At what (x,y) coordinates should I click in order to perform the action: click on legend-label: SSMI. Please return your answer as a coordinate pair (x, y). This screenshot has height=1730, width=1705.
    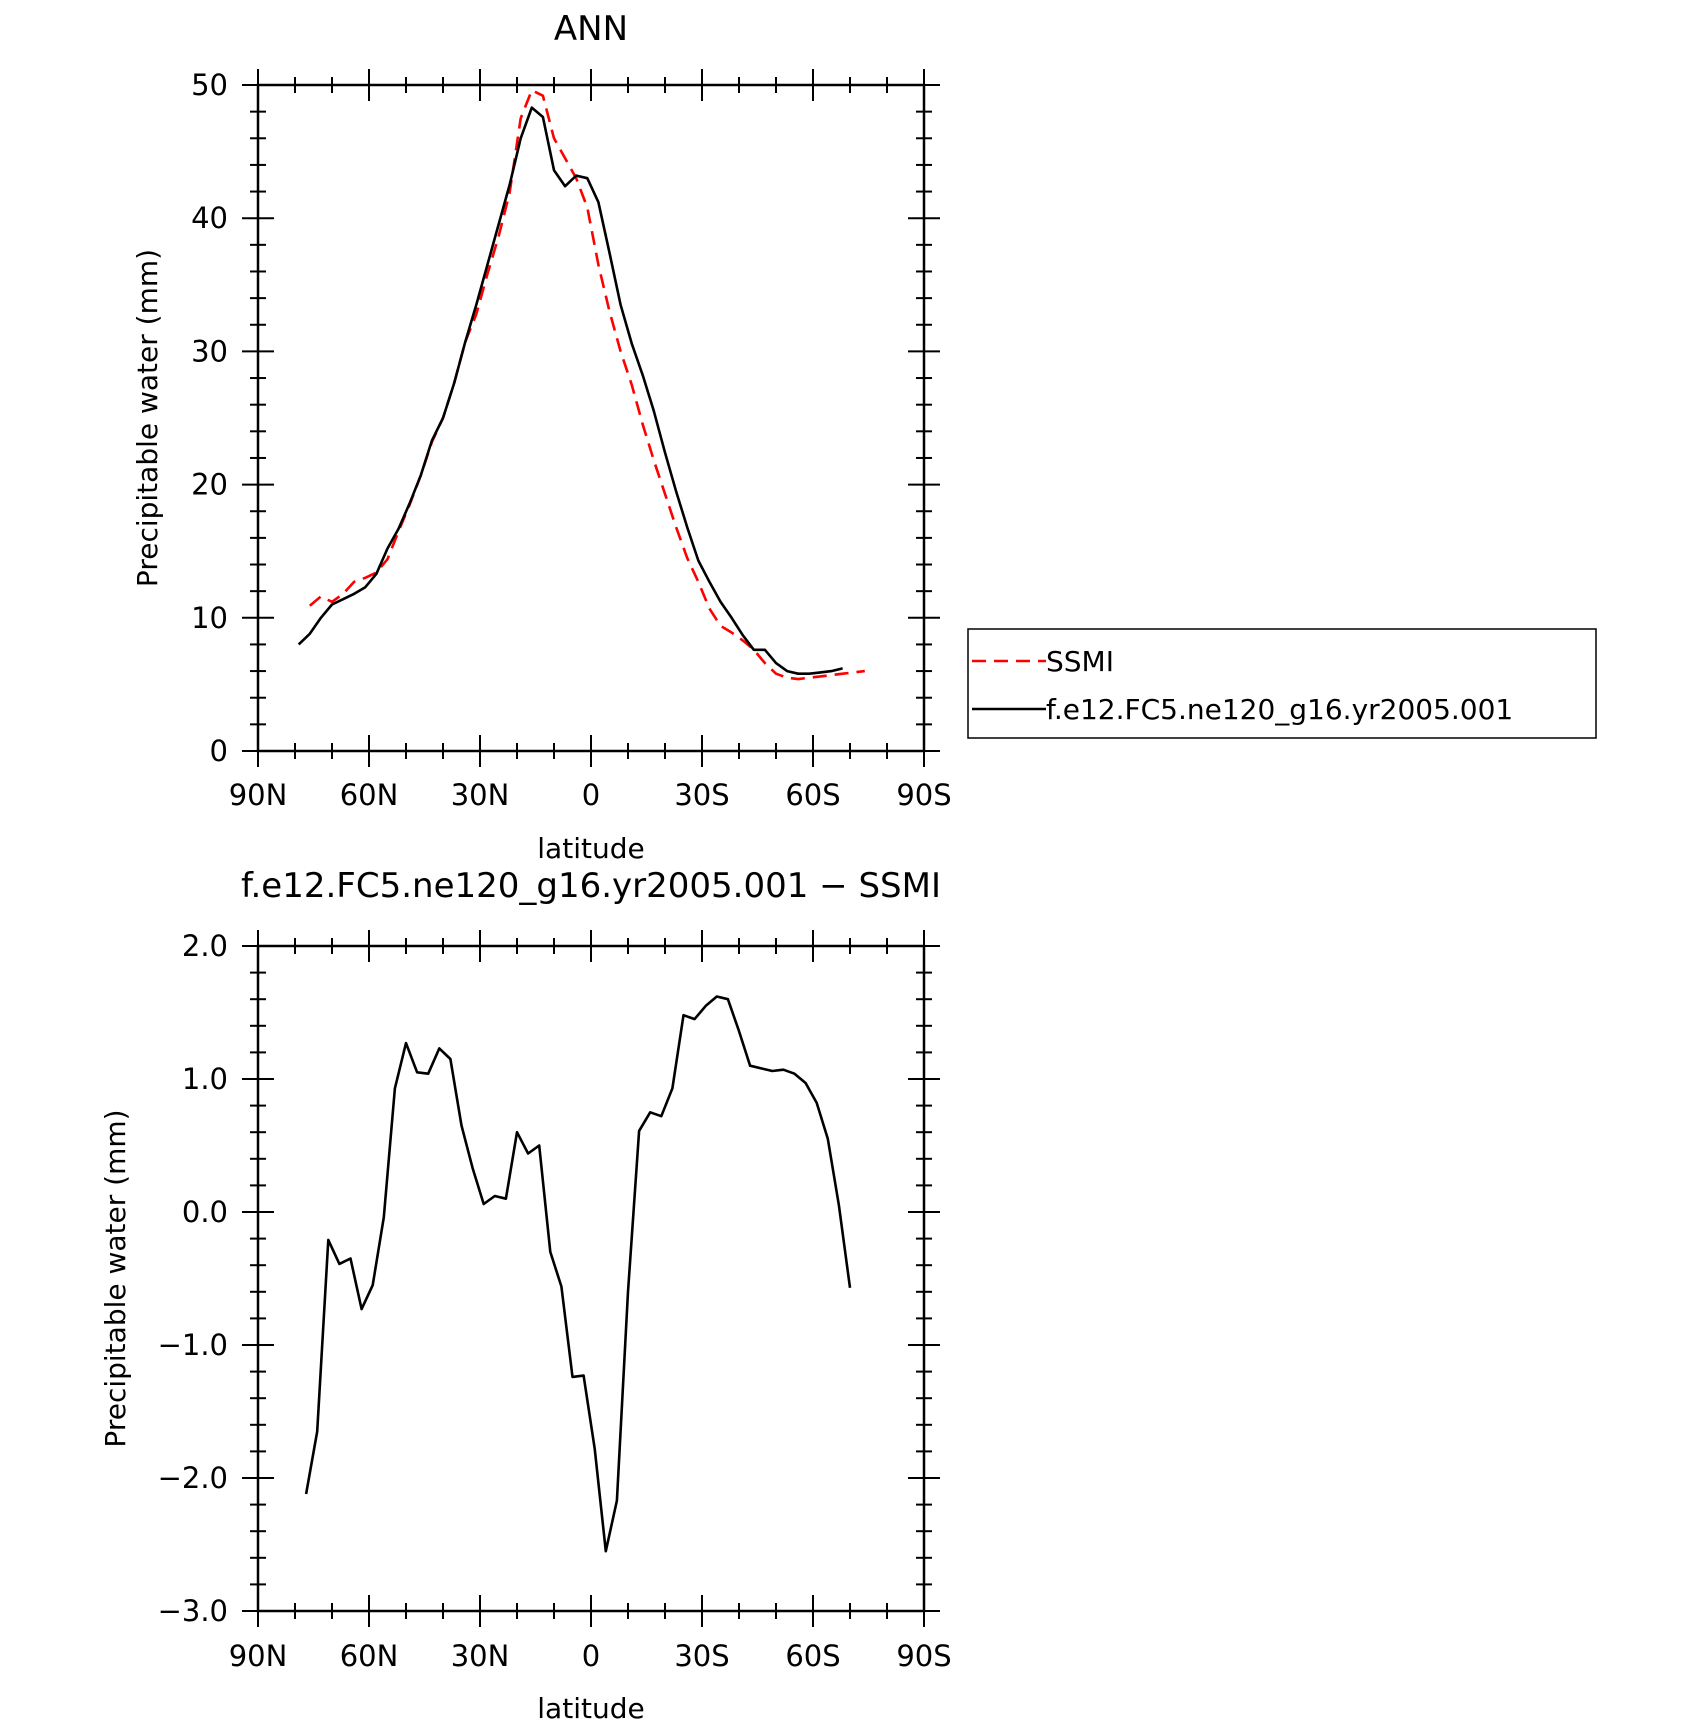
    Looking at the image, I should click on (1080, 661).